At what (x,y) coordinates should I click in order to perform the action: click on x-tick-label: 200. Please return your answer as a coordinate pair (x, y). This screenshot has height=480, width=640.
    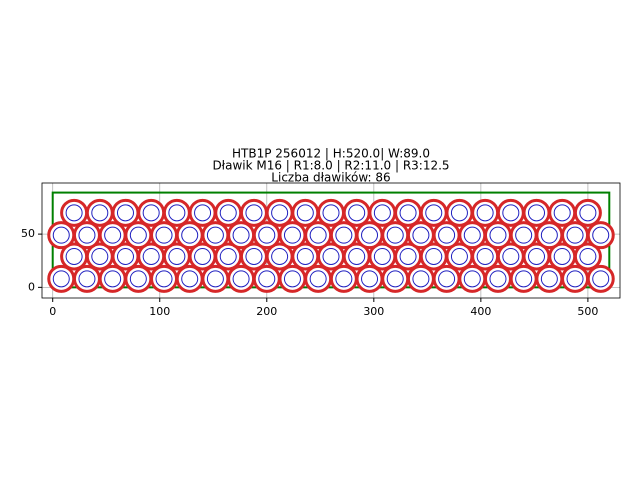
    Looking at the image, I should click on (266, 311).